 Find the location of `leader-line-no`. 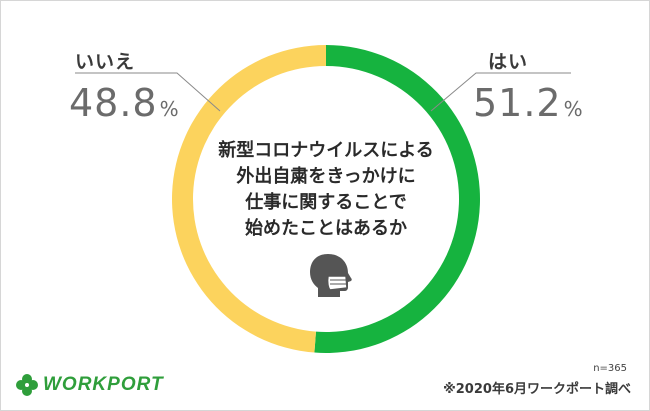

leader-line-no is located at coordinates (148, 92).